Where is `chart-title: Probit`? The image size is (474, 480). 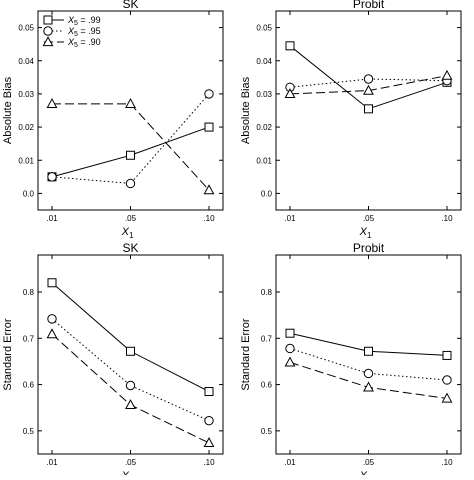 chart-title: Probit is located at coordinates (369, 248).